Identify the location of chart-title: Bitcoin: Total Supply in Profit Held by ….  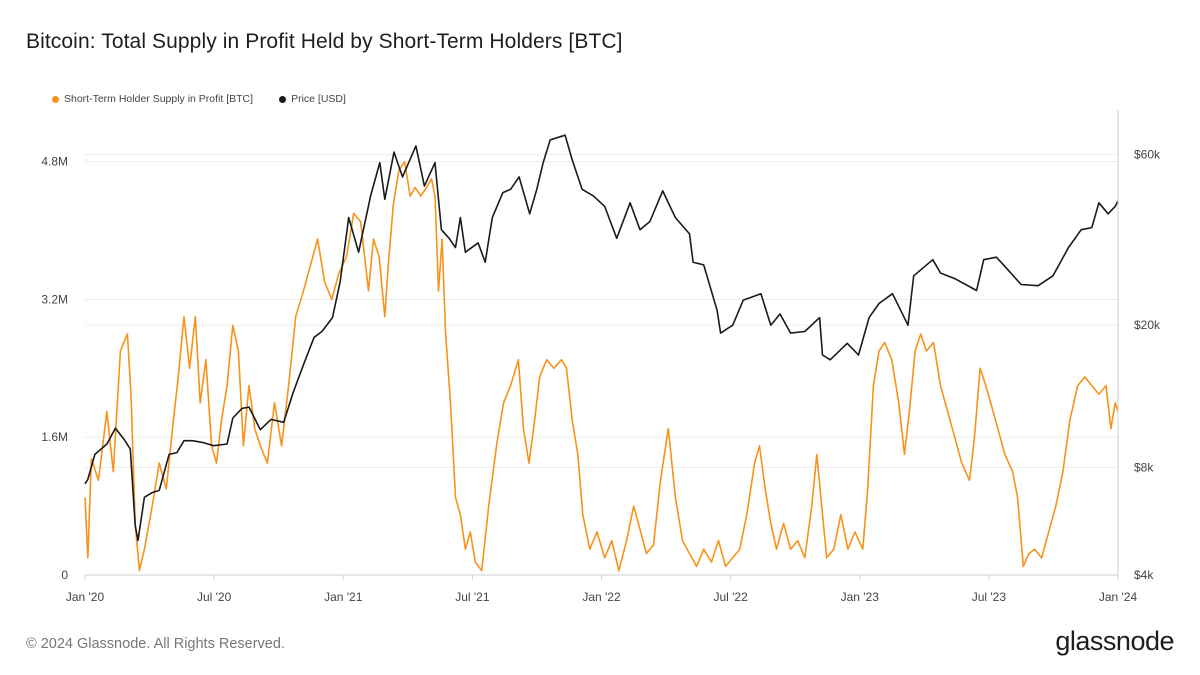
(324, 41).